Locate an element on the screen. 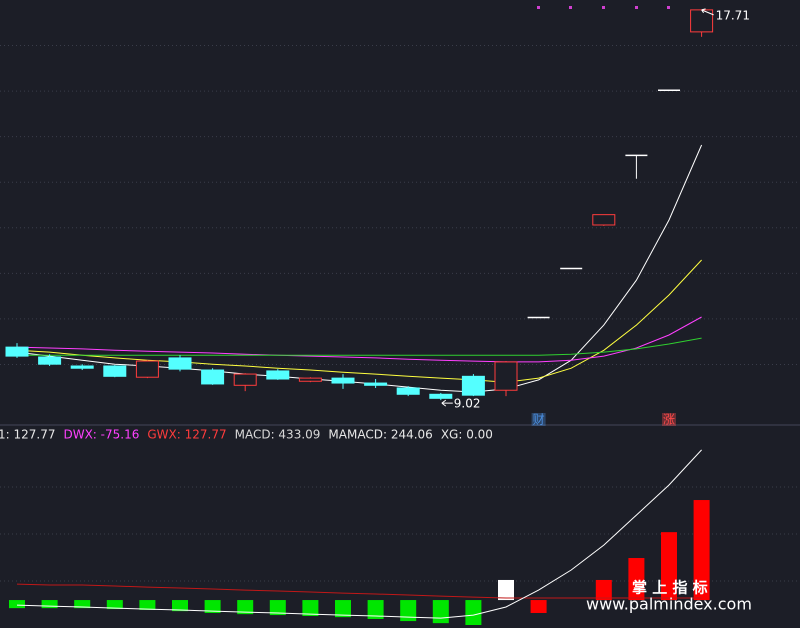 This screenshot has height=628, width=800. signal: 财 is located at coordinates (539, 420).